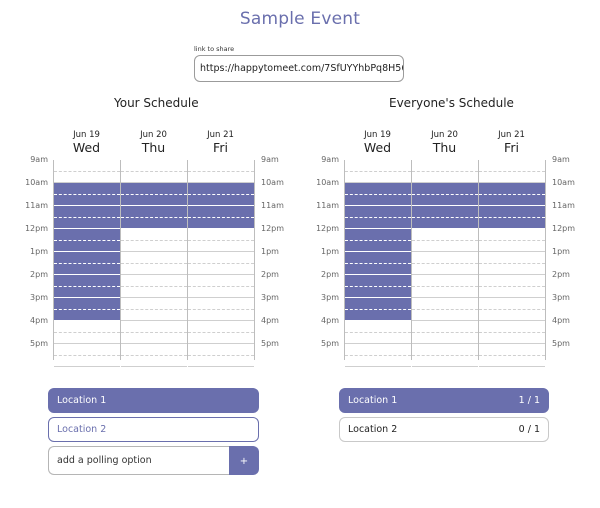 This screenshot has height=508, width=600. I want to click on day-name: Fri, so click(220, 147).